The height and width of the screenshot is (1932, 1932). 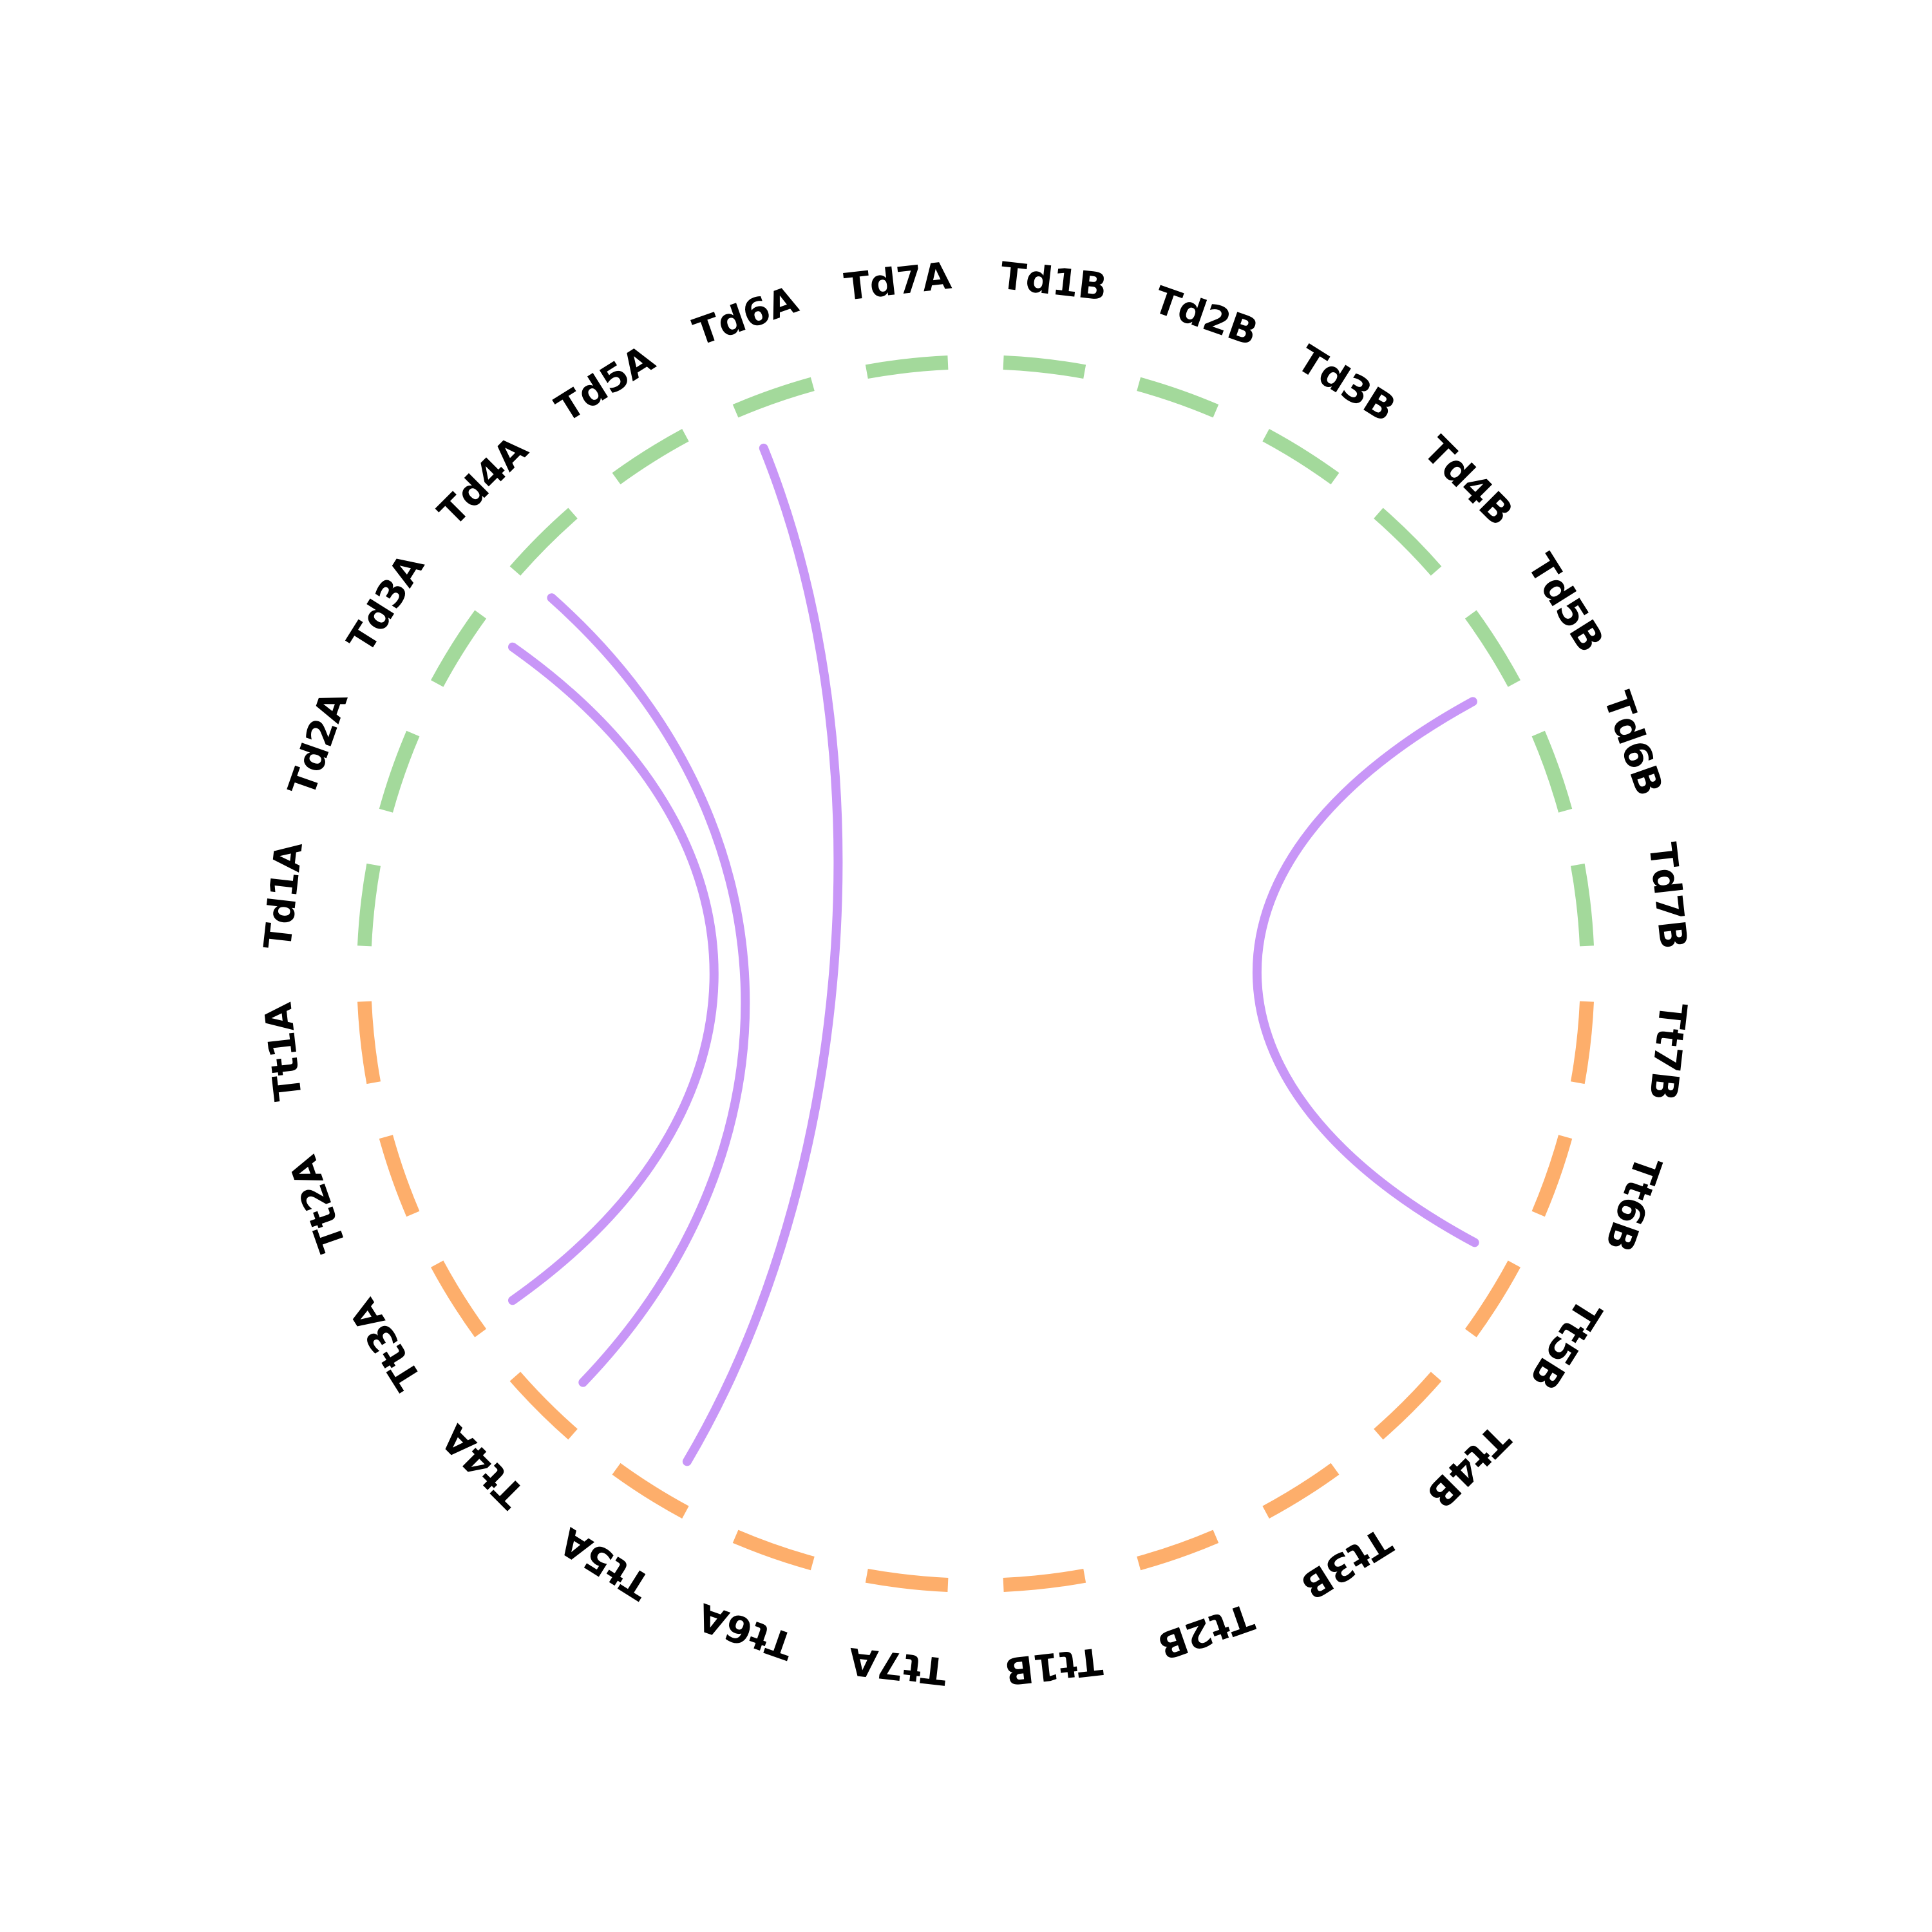 What do you see at coordinates (399, 772) in the screenshot?
I see `segment-arc-td2a` at bounding box center [399, 772].